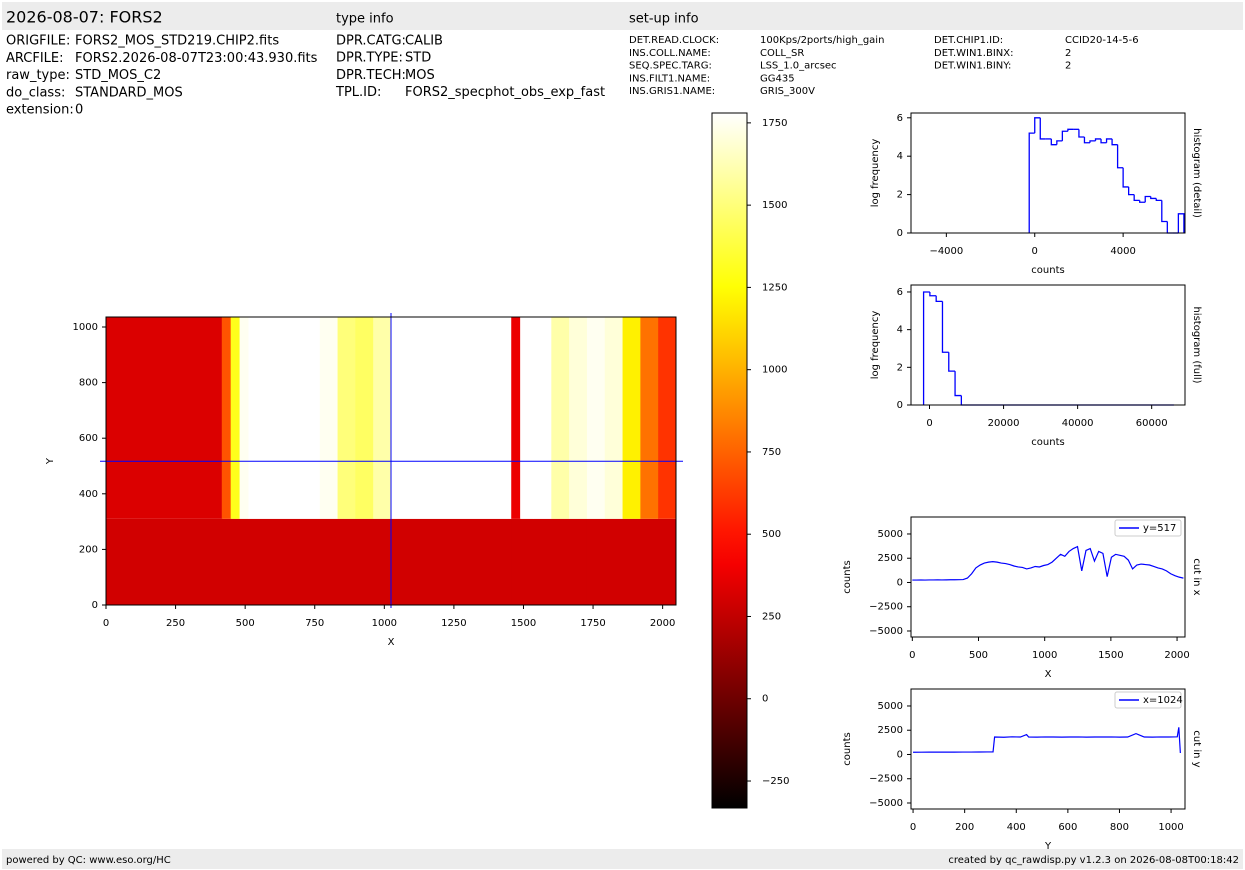  Describe the element at coordinates (84, 17) in the screenshot. I see `page-title: 2026-08-07: FORS2` at that location.